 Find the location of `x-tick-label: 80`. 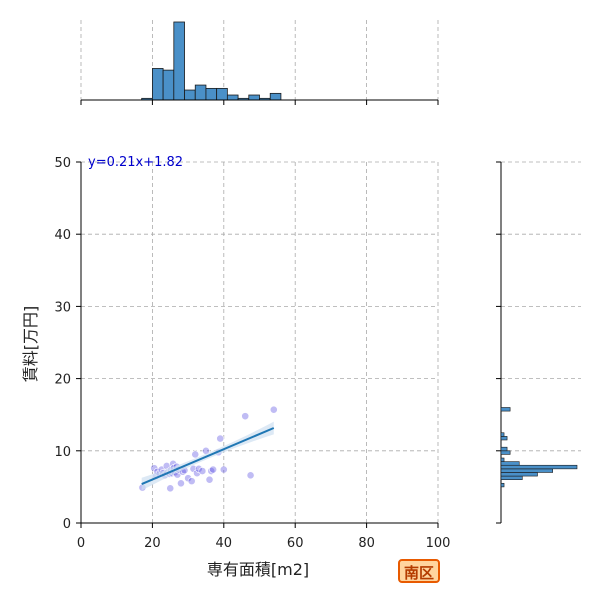

x-tick-label: 80 is located at coordinates (366, 543).